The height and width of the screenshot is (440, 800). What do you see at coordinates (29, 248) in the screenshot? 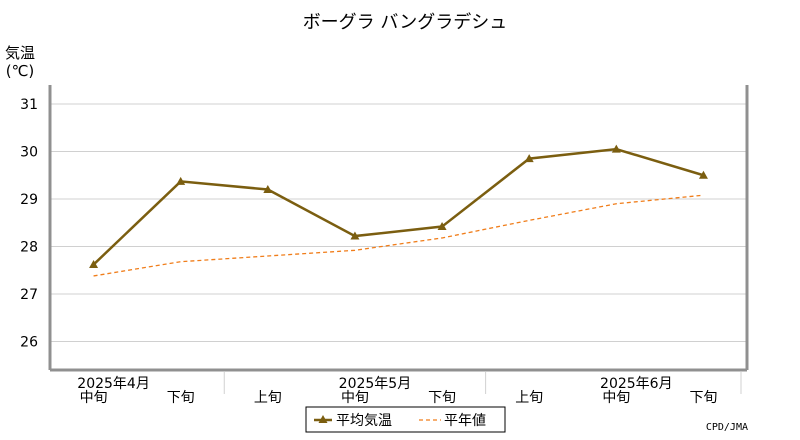
I see `y-tick-label: 28` at bounding box center [29, 248].